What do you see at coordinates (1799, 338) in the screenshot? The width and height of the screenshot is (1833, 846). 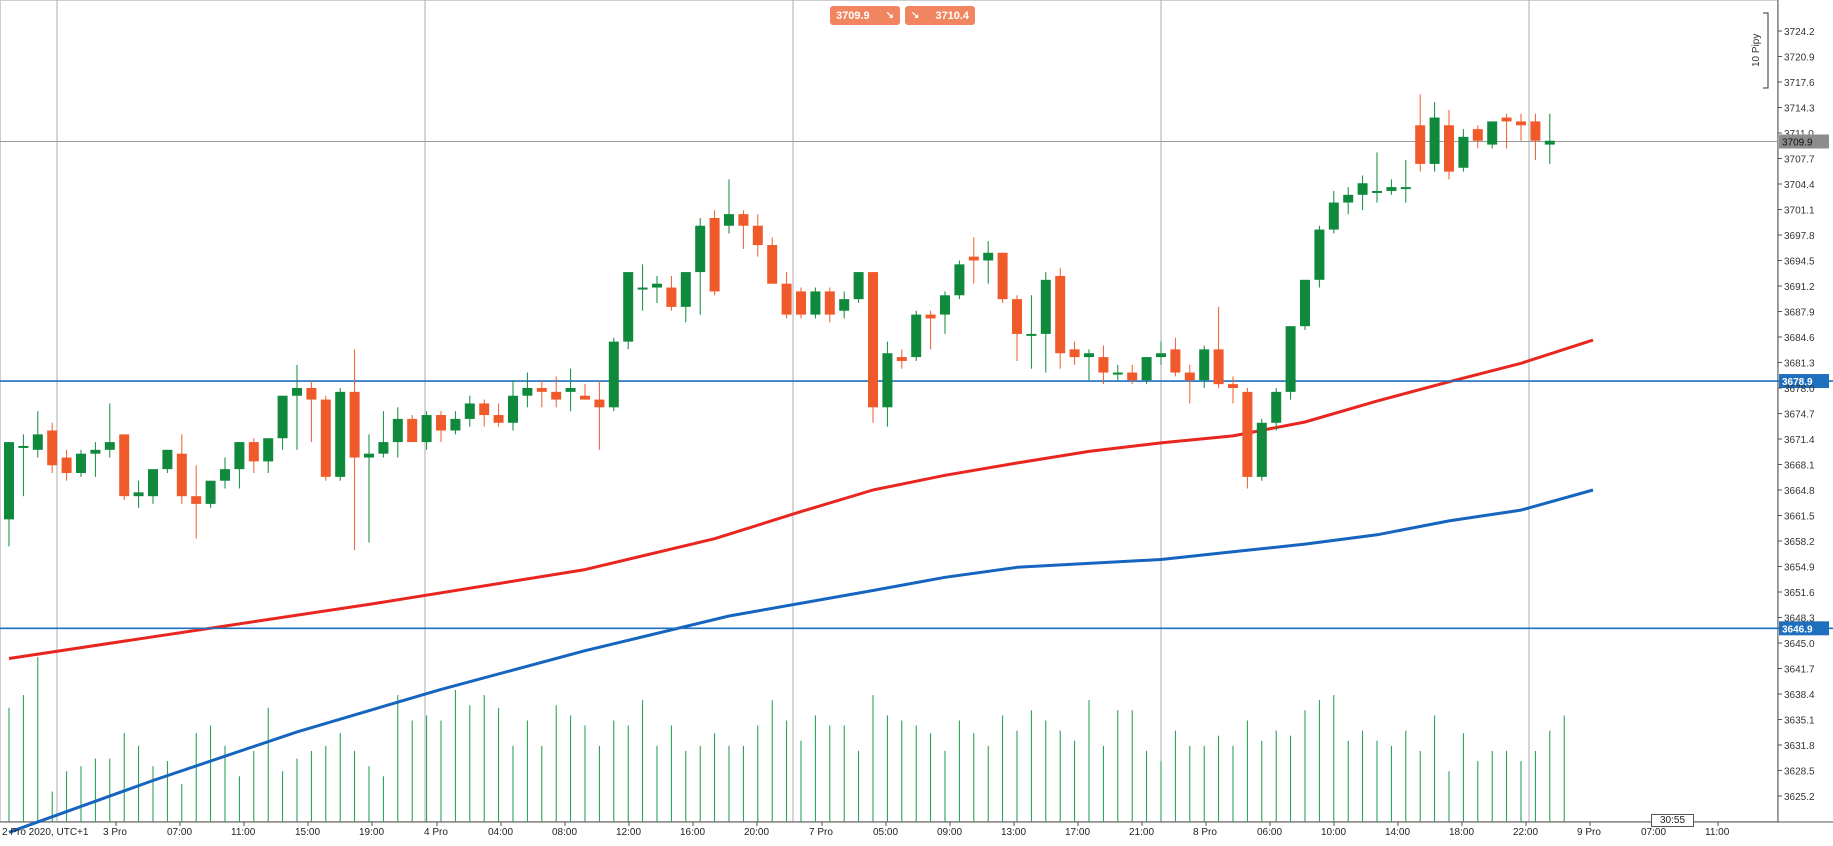 I see `price-tick-label: 3684.6` at bounding box center [1799, 338].